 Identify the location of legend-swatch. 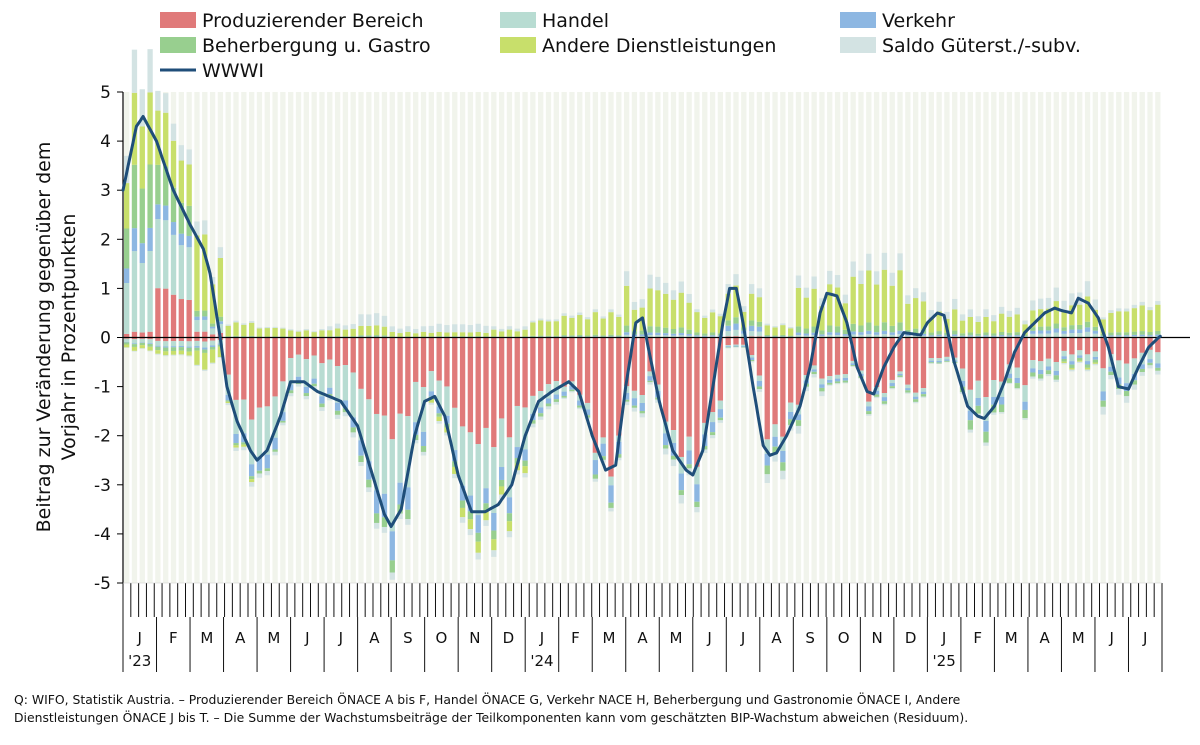
(178, 20).